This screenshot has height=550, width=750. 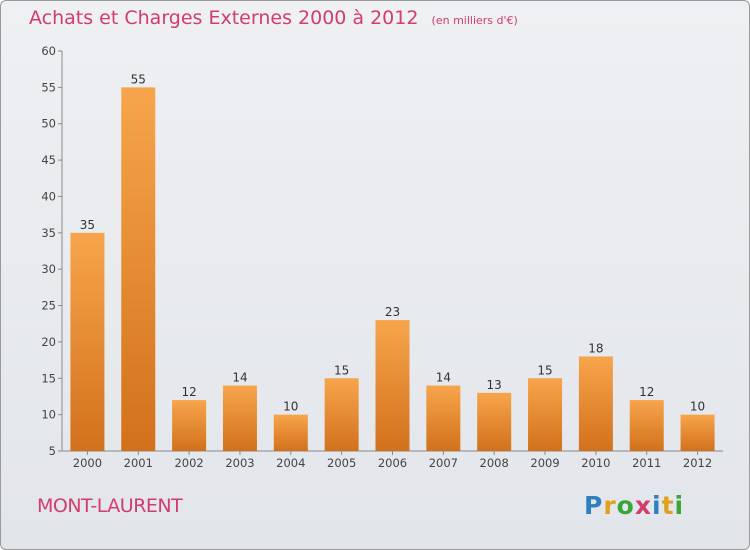 What do you see at coordinates (48, 196) in the screenshot?
I see `y-tick-label: 40` at bounding box center [48, 196].